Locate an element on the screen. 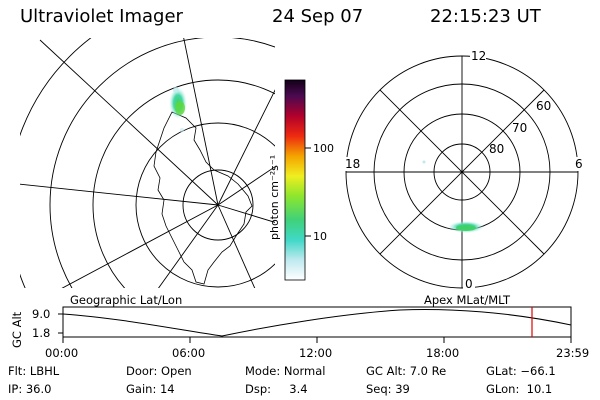 This screenshot has height=400, width=600. track-right-title: Apex MLat/MLT is located at coordinates (467, 300).